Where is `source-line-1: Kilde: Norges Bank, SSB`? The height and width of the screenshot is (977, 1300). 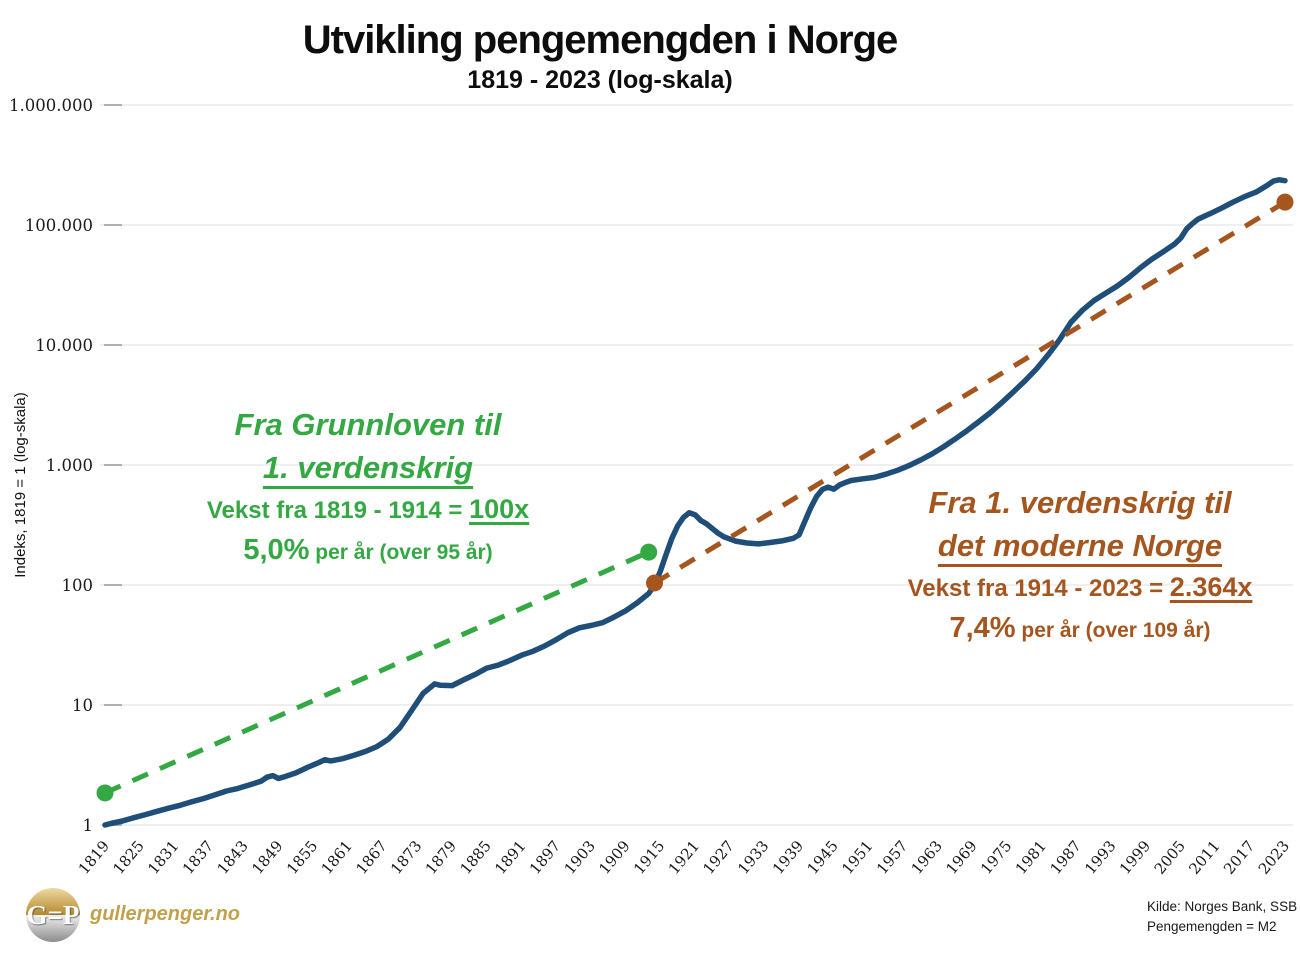 source-line-1: Kilde: Norges Bank, SSB is located at coordinates (1222, 906).